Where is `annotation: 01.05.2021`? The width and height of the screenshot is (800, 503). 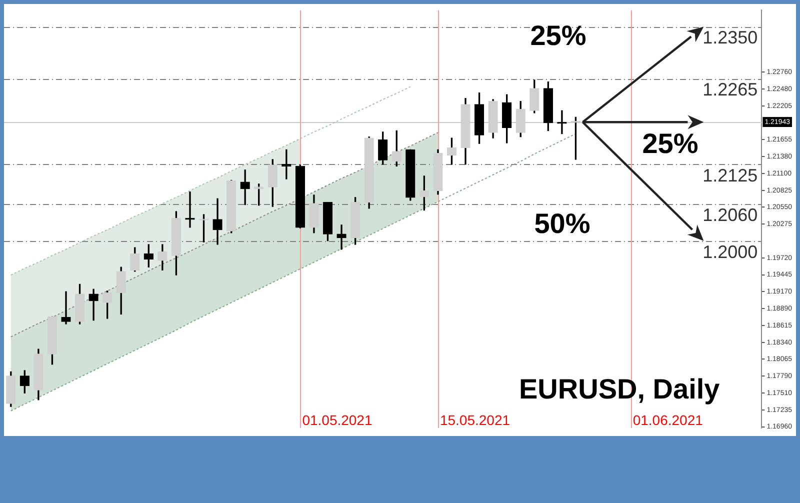 annotation: 01.05.2021 is located at coordinates (337, 420).